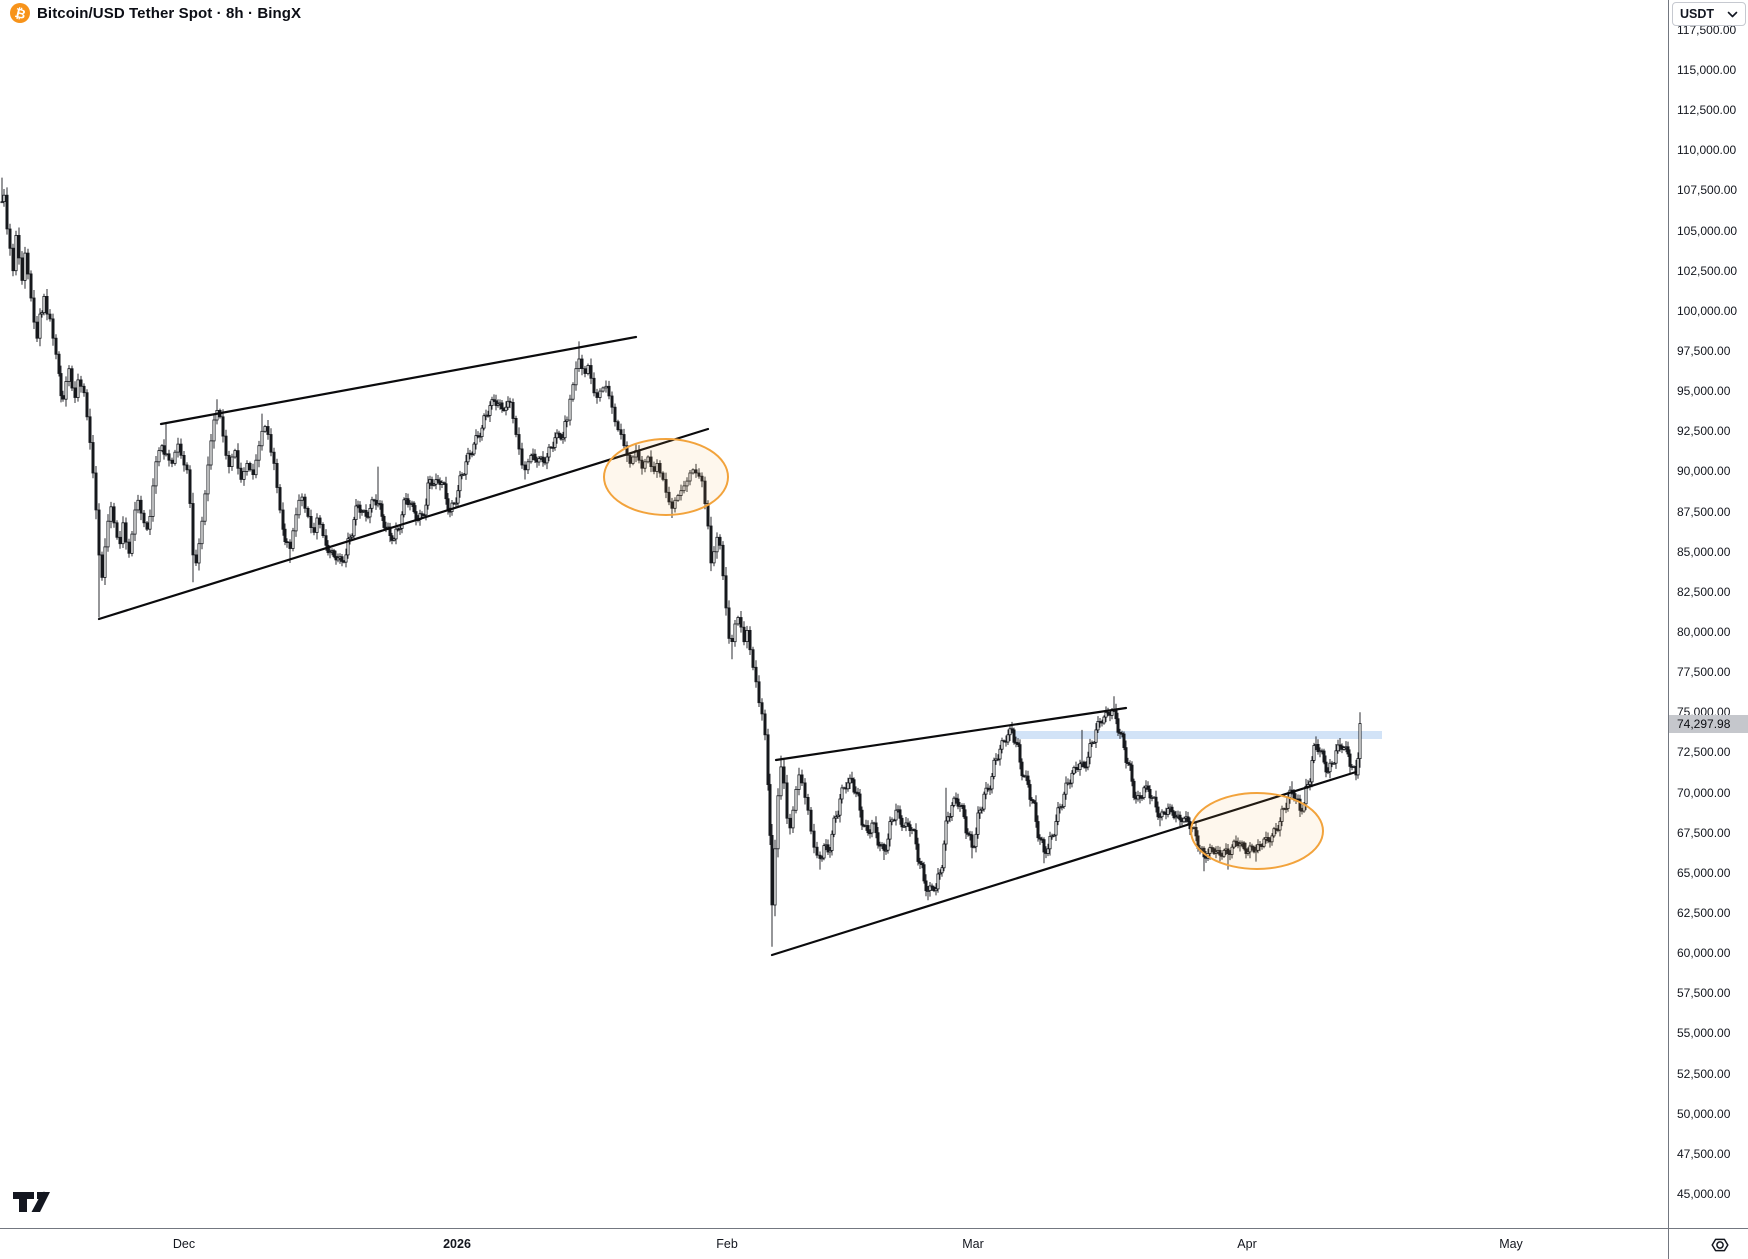 This screenshot has width=1748, height=1259. I want to click on price-tick: 82,500.00, so click(1704, 591).